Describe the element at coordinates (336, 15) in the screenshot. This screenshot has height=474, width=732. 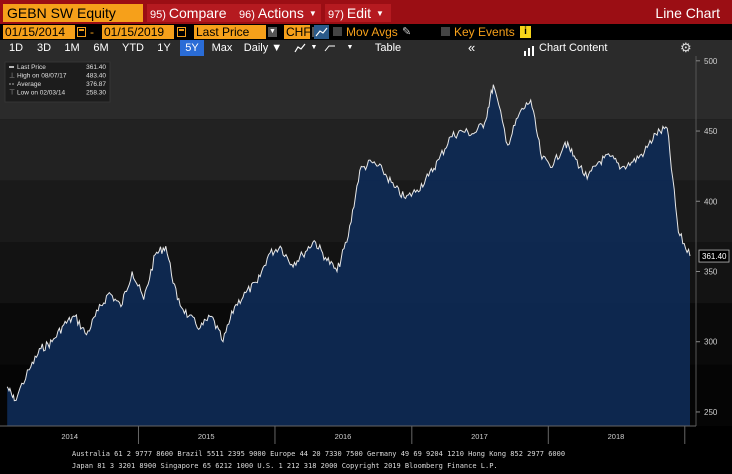
I see `edit-number: 97)` at that location.